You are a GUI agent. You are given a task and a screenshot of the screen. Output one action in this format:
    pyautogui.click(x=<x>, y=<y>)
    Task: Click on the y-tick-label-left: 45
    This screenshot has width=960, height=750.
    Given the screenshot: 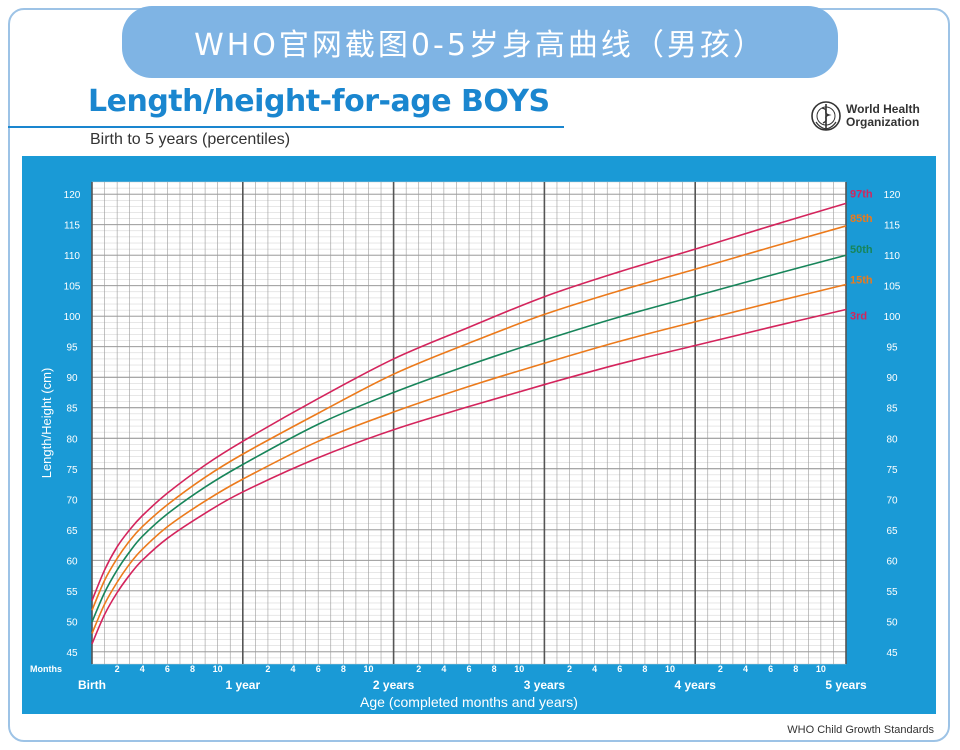 What is the action you would take?
    pyautogui.click(x=72, y=653)
    